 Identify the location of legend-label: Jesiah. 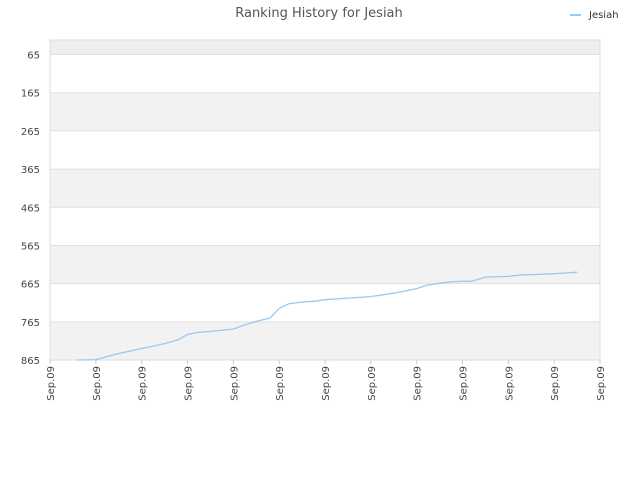
(603, 15).